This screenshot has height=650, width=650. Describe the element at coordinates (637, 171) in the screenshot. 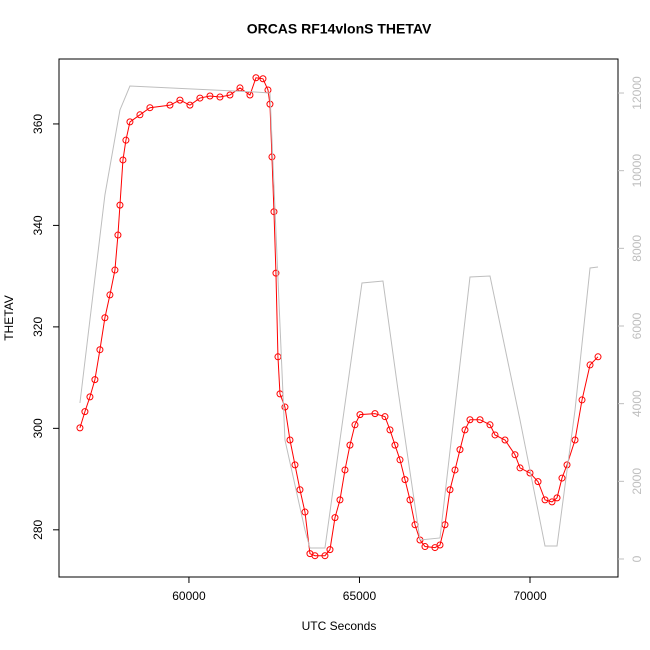

I see `y2-tick-label: 10000` at that location.